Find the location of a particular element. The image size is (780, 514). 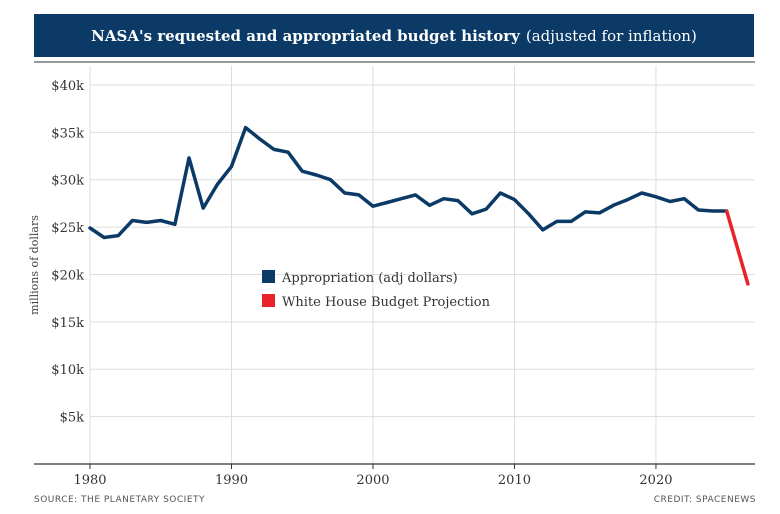

projection-line is located at coordinates (737, 247).